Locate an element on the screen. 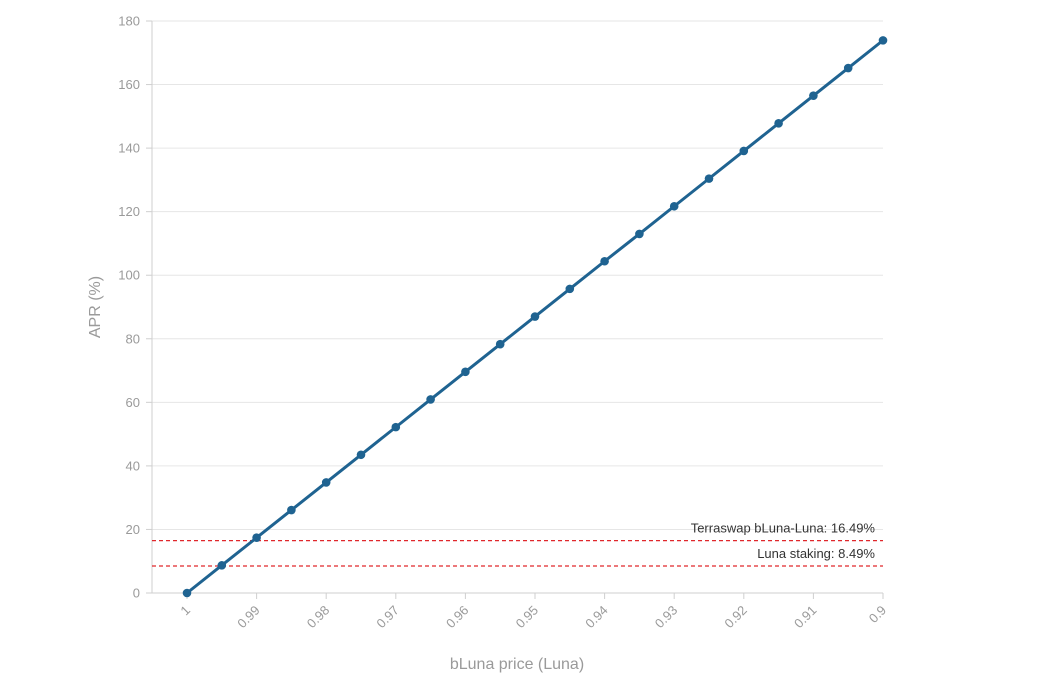  x-tick-label: 0.91 is located at coordinates (805, 617).